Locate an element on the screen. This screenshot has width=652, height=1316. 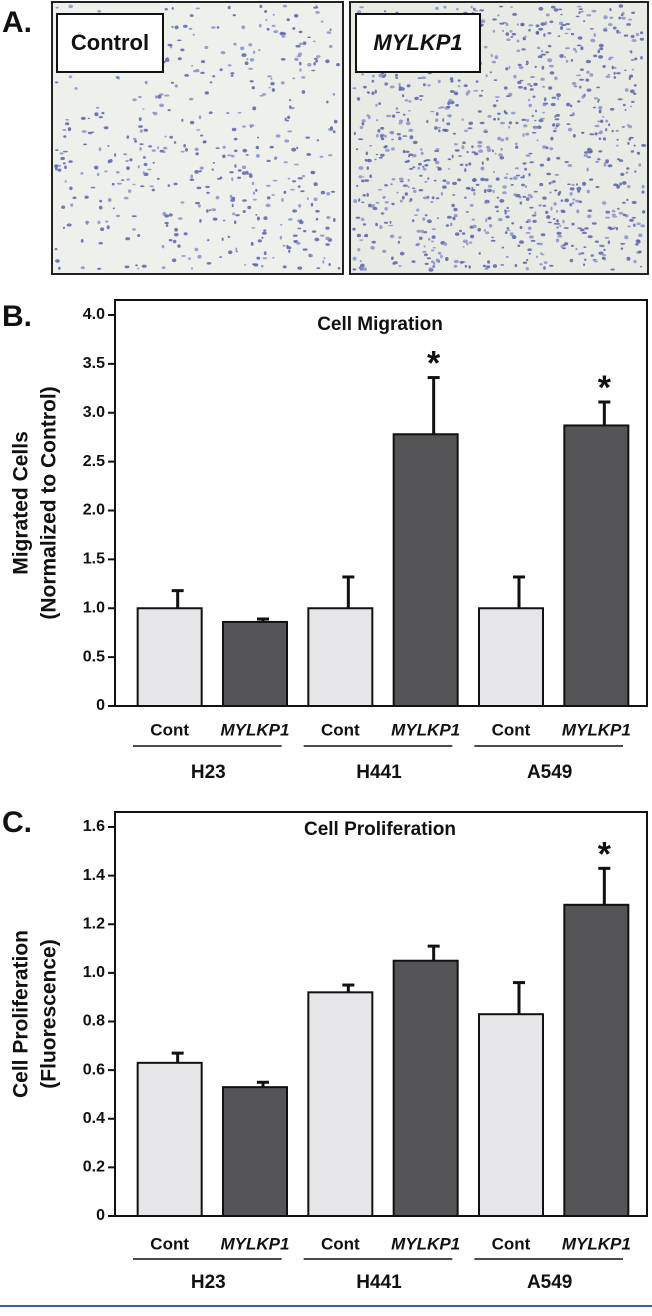
x-tick-label: Cont is located at coordinates (340, 1243).